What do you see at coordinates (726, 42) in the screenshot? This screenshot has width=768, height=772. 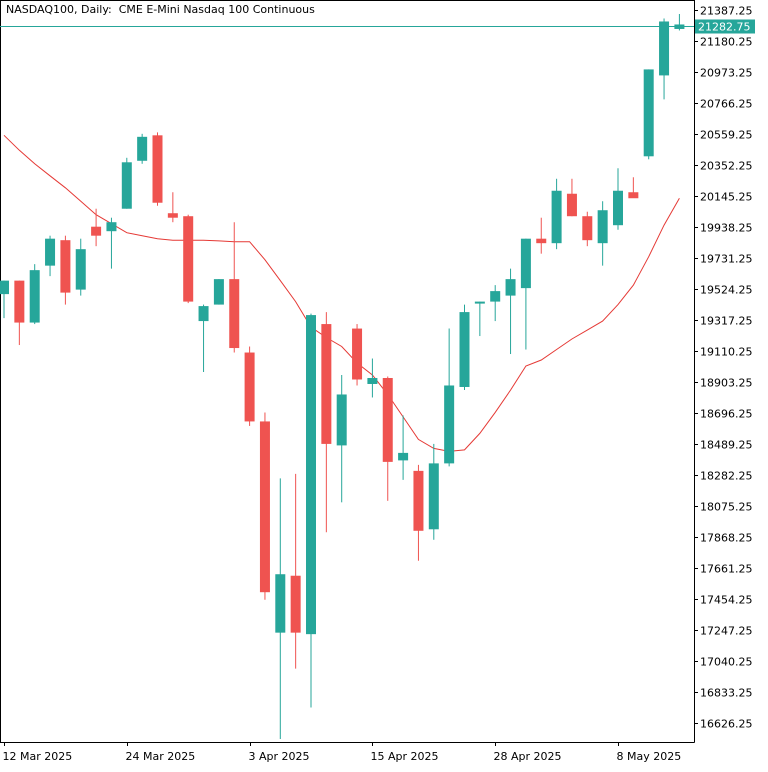 I see `y-tick-label: 21180.25` at bounding box center [726, 42].